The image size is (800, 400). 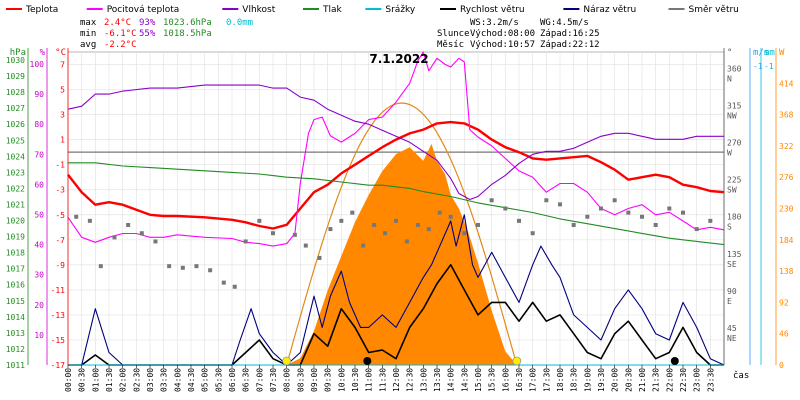 I want to click on solar-tick-label: 184, so click(x=786, y=240).